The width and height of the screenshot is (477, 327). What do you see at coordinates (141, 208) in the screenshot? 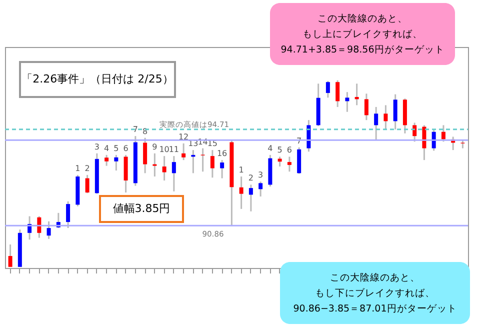
I see `annotation: 値幅3.85円` at bounding box center [141, 208].